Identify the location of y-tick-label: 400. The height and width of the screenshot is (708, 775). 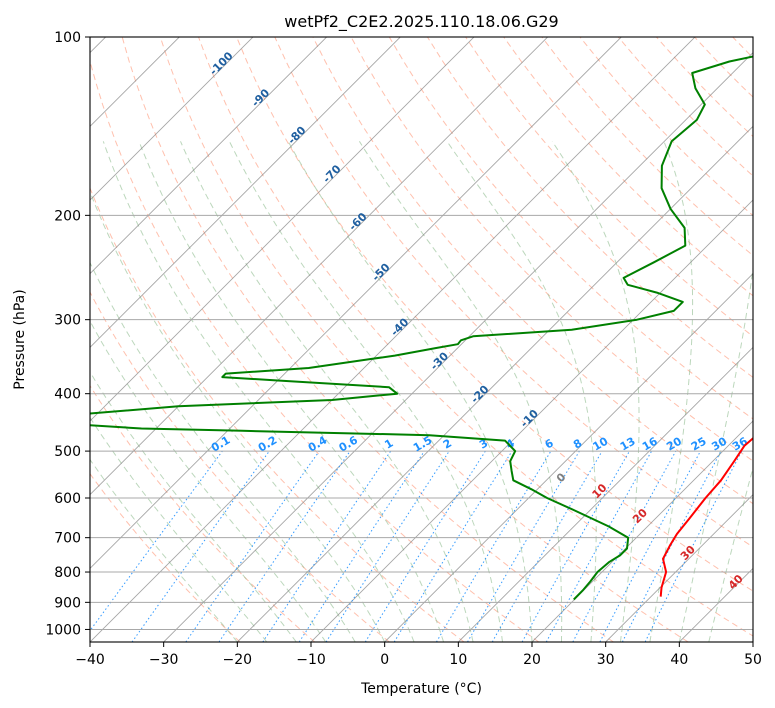
(67, 395).